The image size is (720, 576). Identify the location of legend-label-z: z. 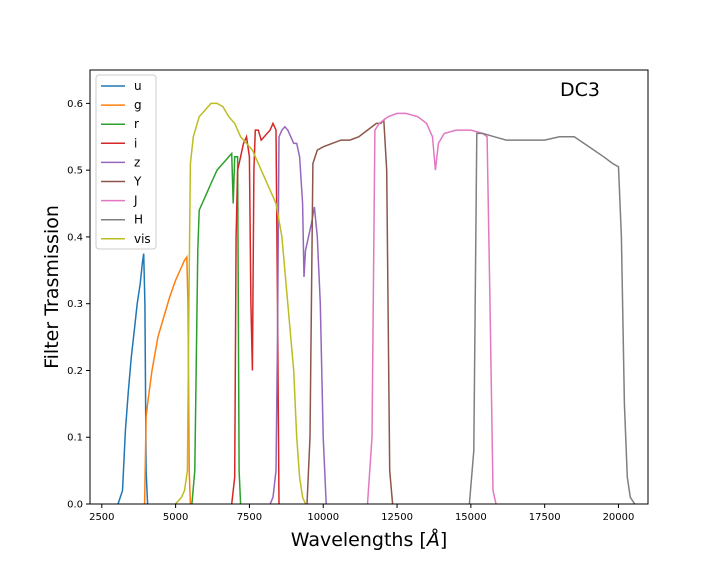
(137, 162).